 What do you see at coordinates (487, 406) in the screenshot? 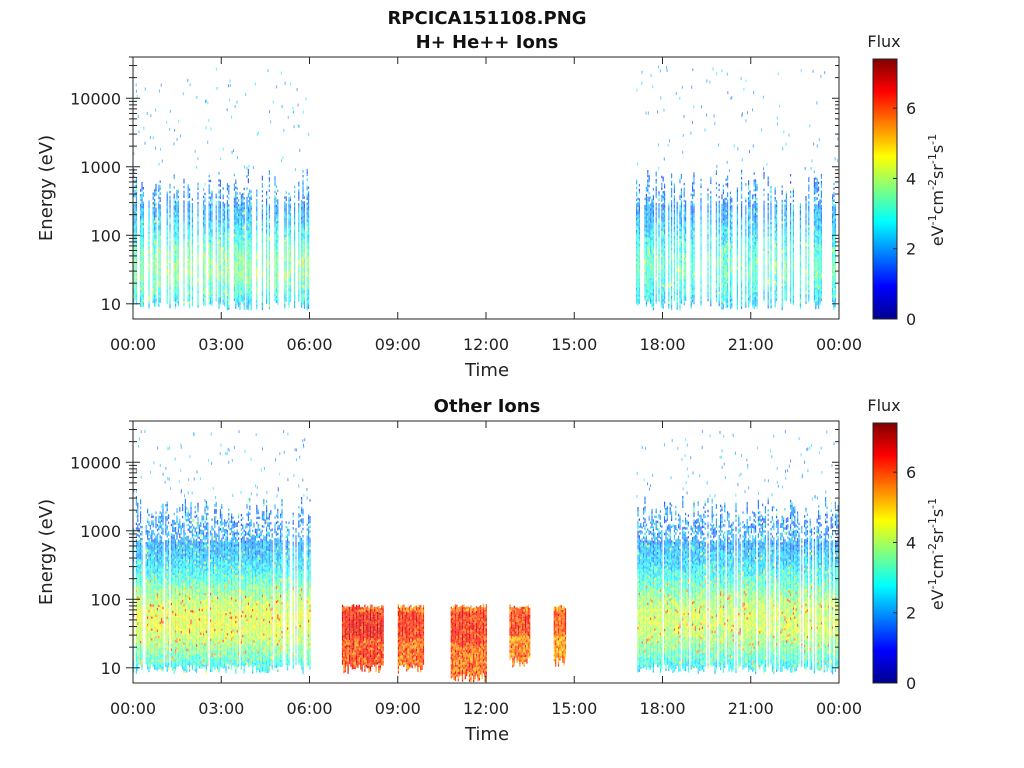
I see `panel-title: Other Ions` at bounding box center [487, 406].